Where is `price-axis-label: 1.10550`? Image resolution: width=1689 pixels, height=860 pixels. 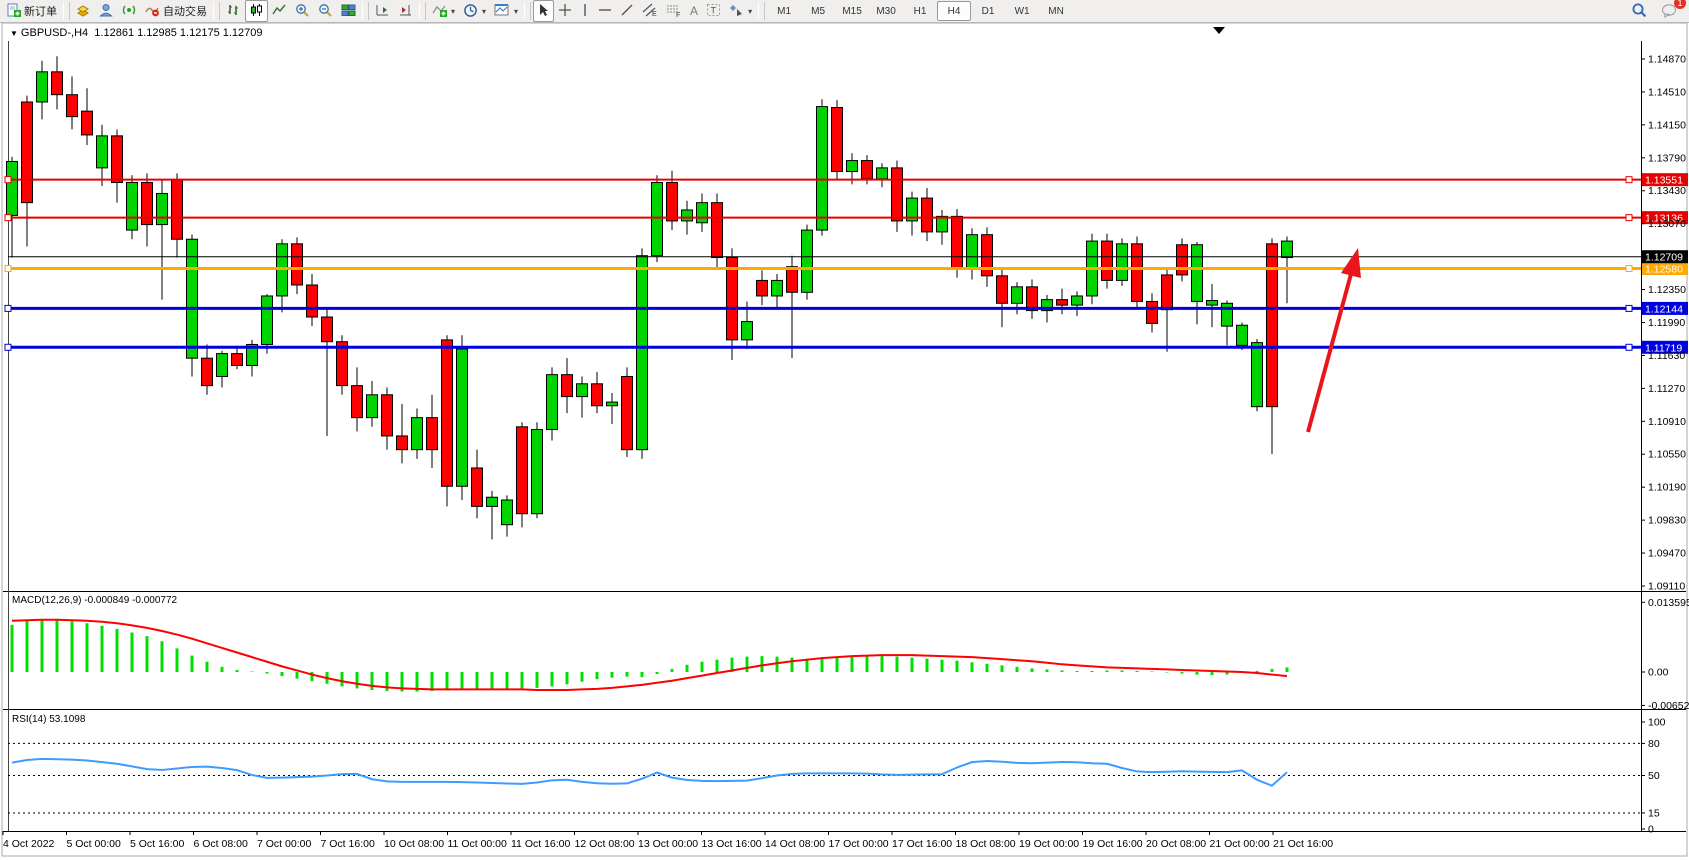 price-axis-label: 1.10550 is located at coordinates (1667, 455).